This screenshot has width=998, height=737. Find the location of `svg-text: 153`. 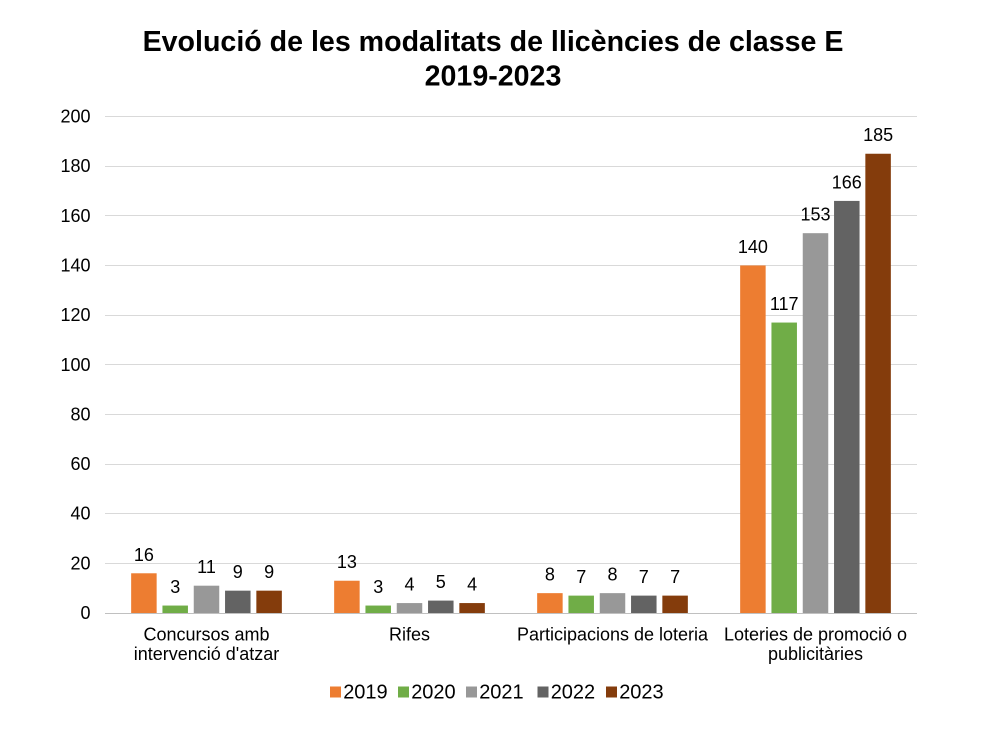

svg-text: 153 is located at coordinates (815, 215).